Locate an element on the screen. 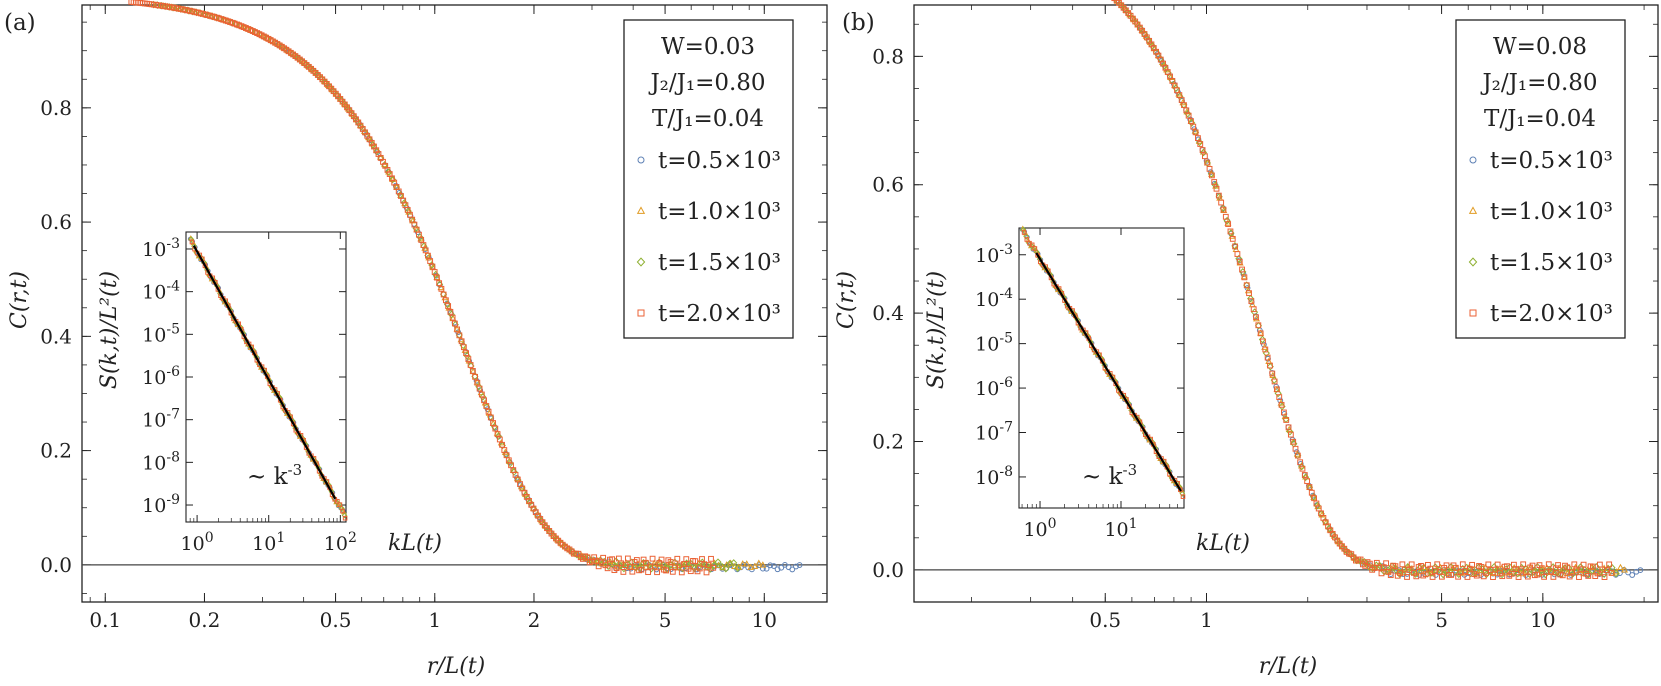 The width and height of the screenshot is (1661, 686). legend-param-t: T/J₁=0.04 is located at coordinates (1540, 119).